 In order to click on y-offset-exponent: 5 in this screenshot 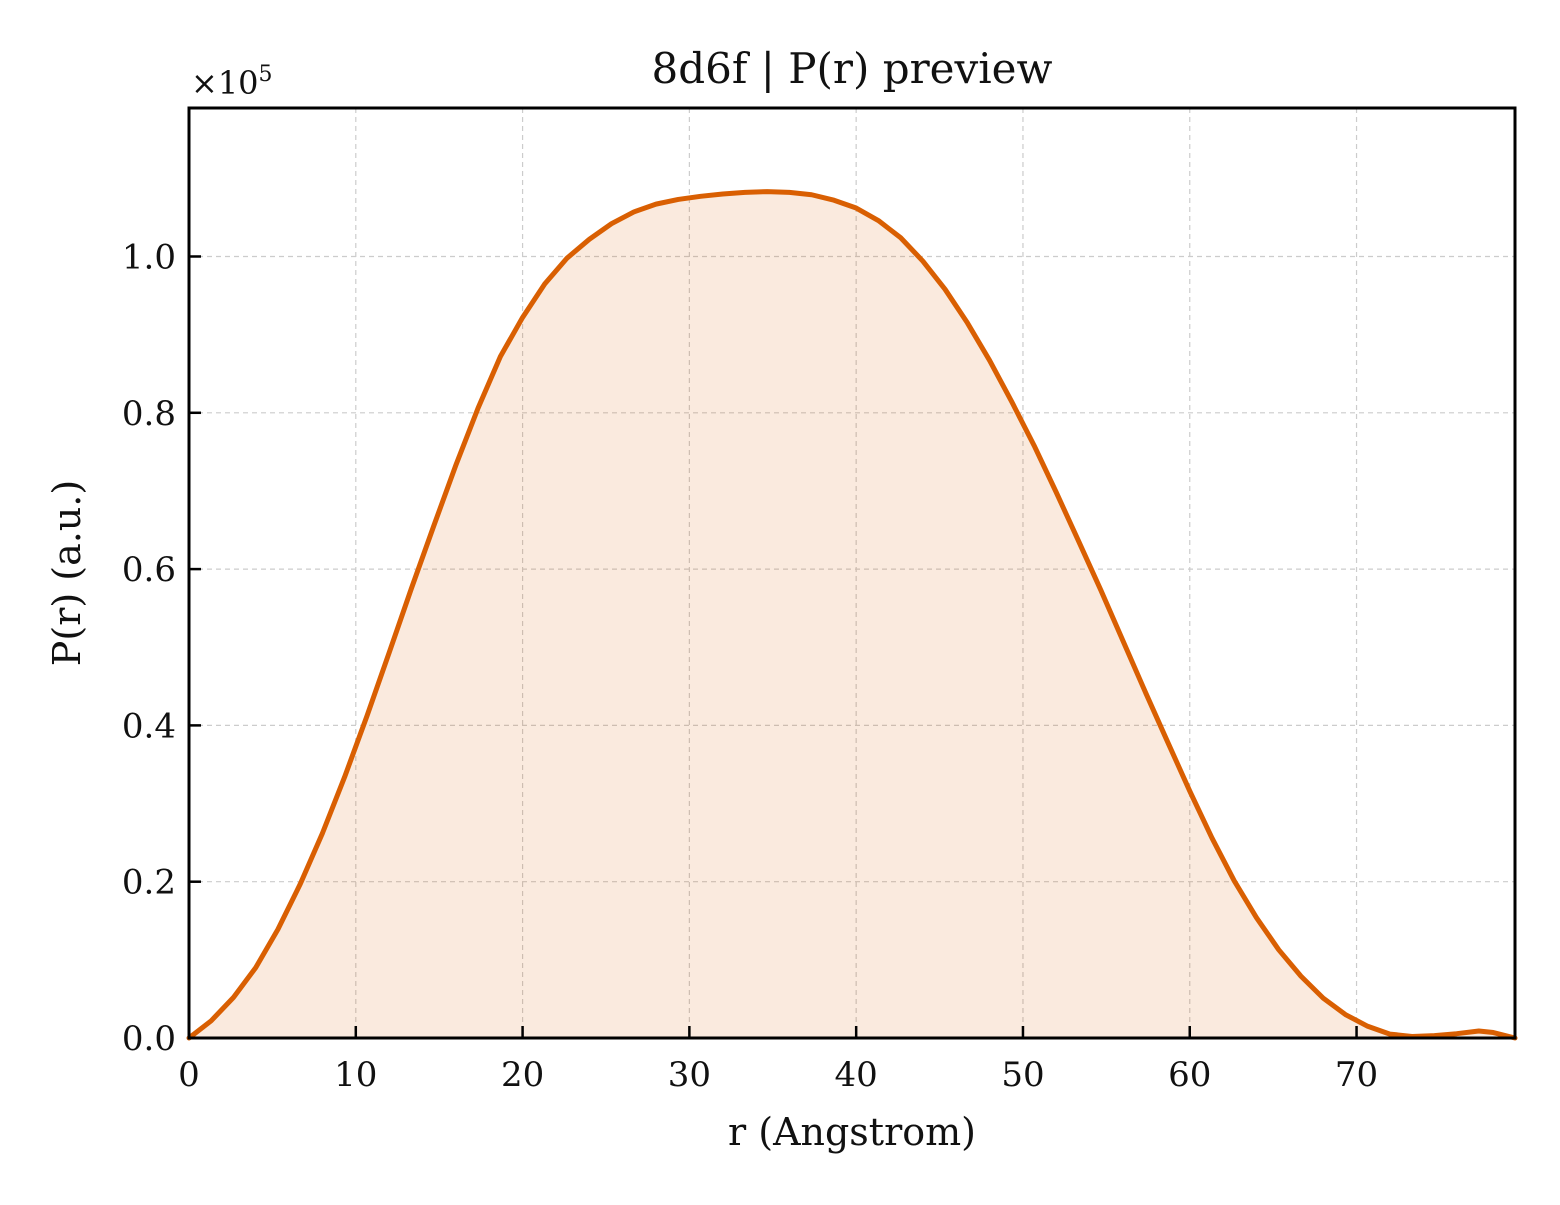, I will do `click(266, 74)`.